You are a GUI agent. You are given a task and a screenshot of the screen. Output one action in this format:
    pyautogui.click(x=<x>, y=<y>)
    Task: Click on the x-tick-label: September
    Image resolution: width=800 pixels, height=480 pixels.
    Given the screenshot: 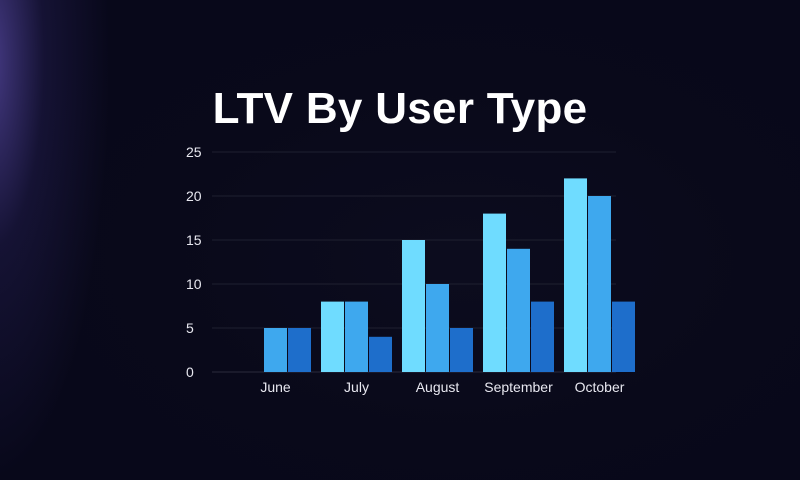 What is the action you would take?
    pyautogui.click(x=518, y=387)
    